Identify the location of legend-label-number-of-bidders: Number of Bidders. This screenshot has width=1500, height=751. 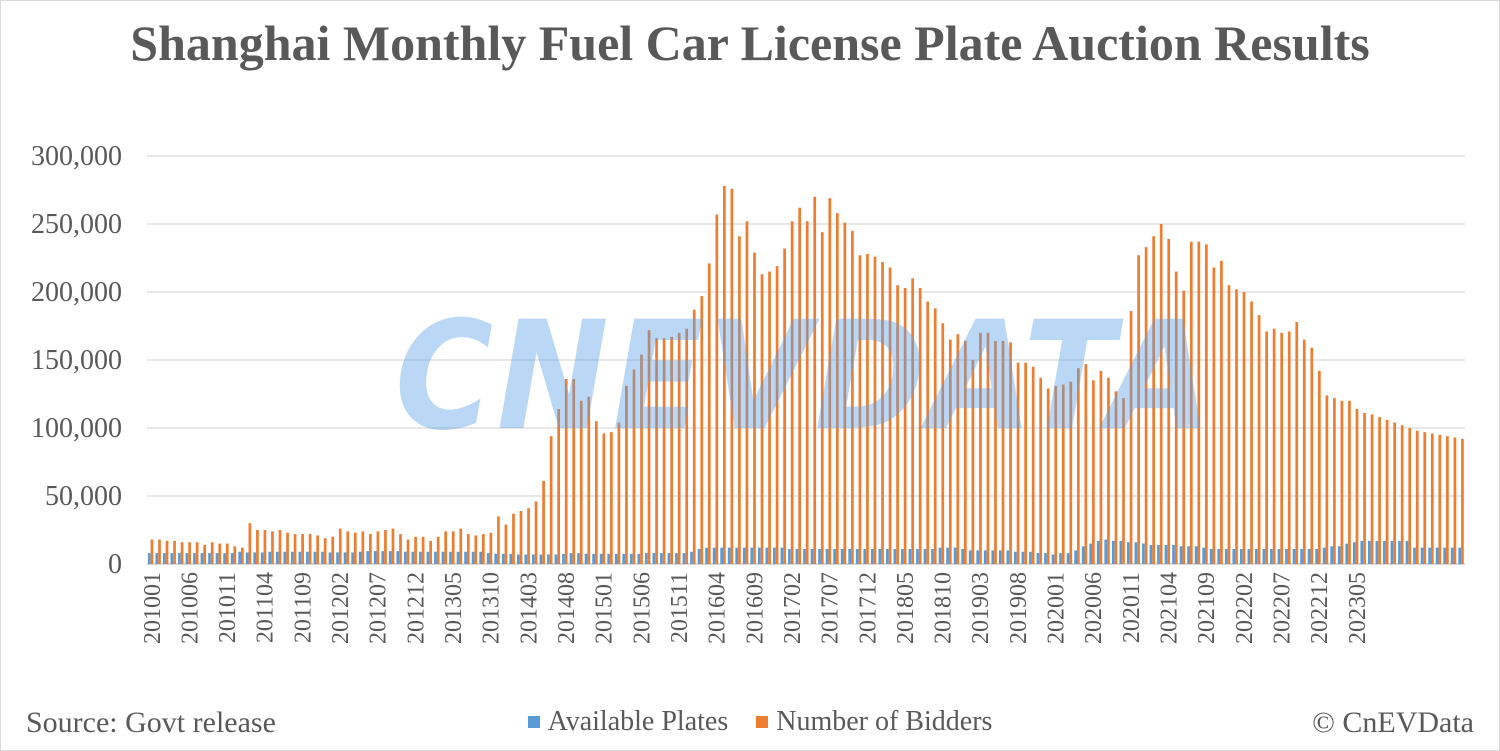
(884, 721).